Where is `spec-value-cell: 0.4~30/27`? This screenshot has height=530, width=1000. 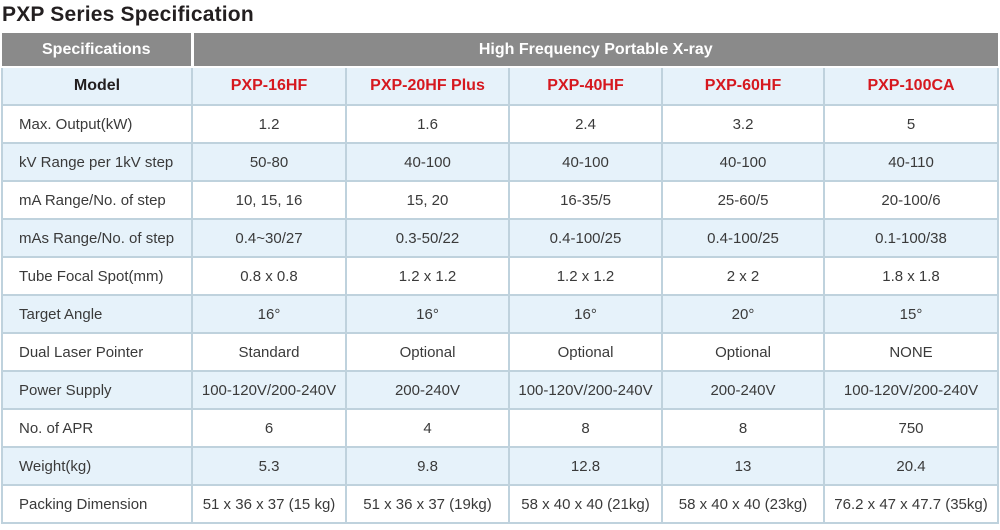 spec-value-cell: 0.4~30/27 is located at coordinates (269, 238).